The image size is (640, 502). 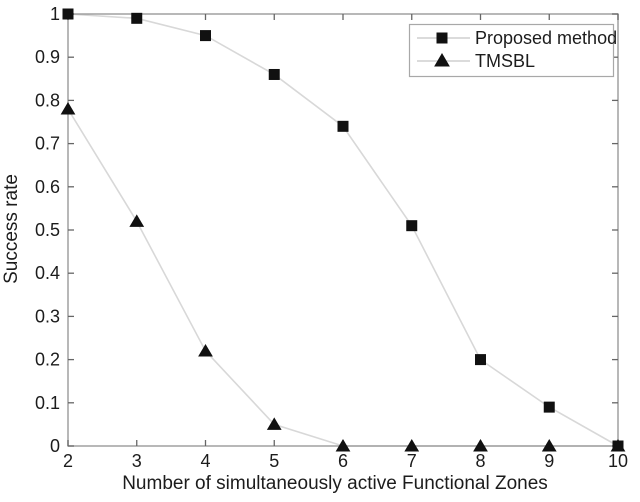 I want to click on y-tick-label: 0.2, so click(x=47, y=360).